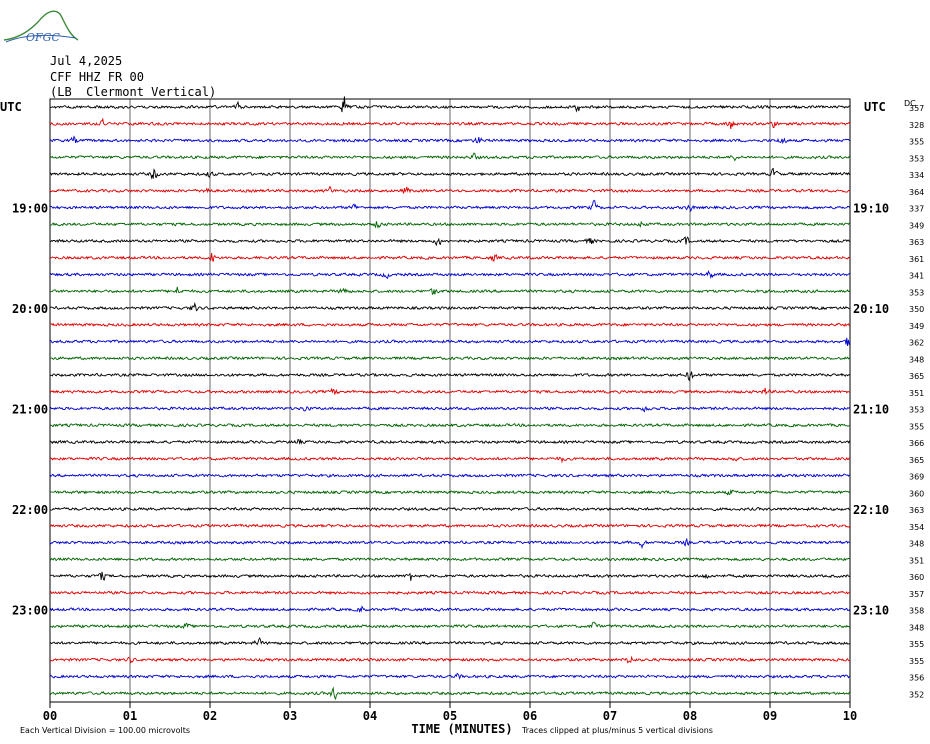 Image resolution: width=930 pixels, height=744 pixels. I want to click on ofgc-logo: OFGC, so click(41, 27).